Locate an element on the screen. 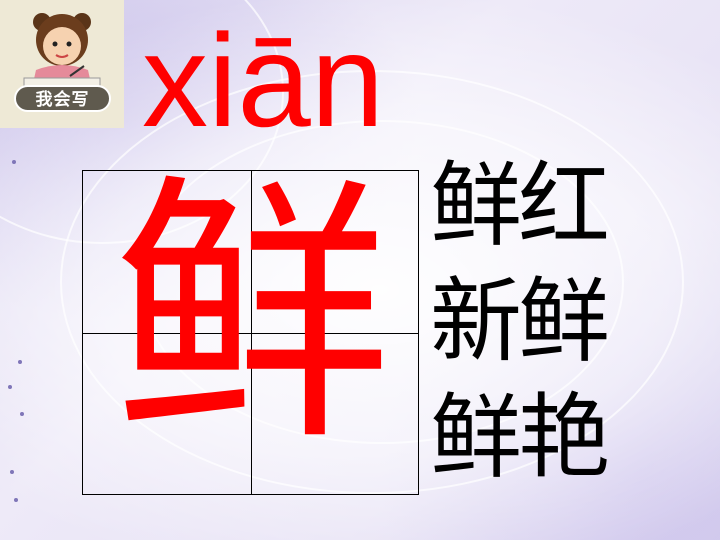 This screenshot has width=720, height=540. grid-horizontal-line is located at coordinates (250, 333).